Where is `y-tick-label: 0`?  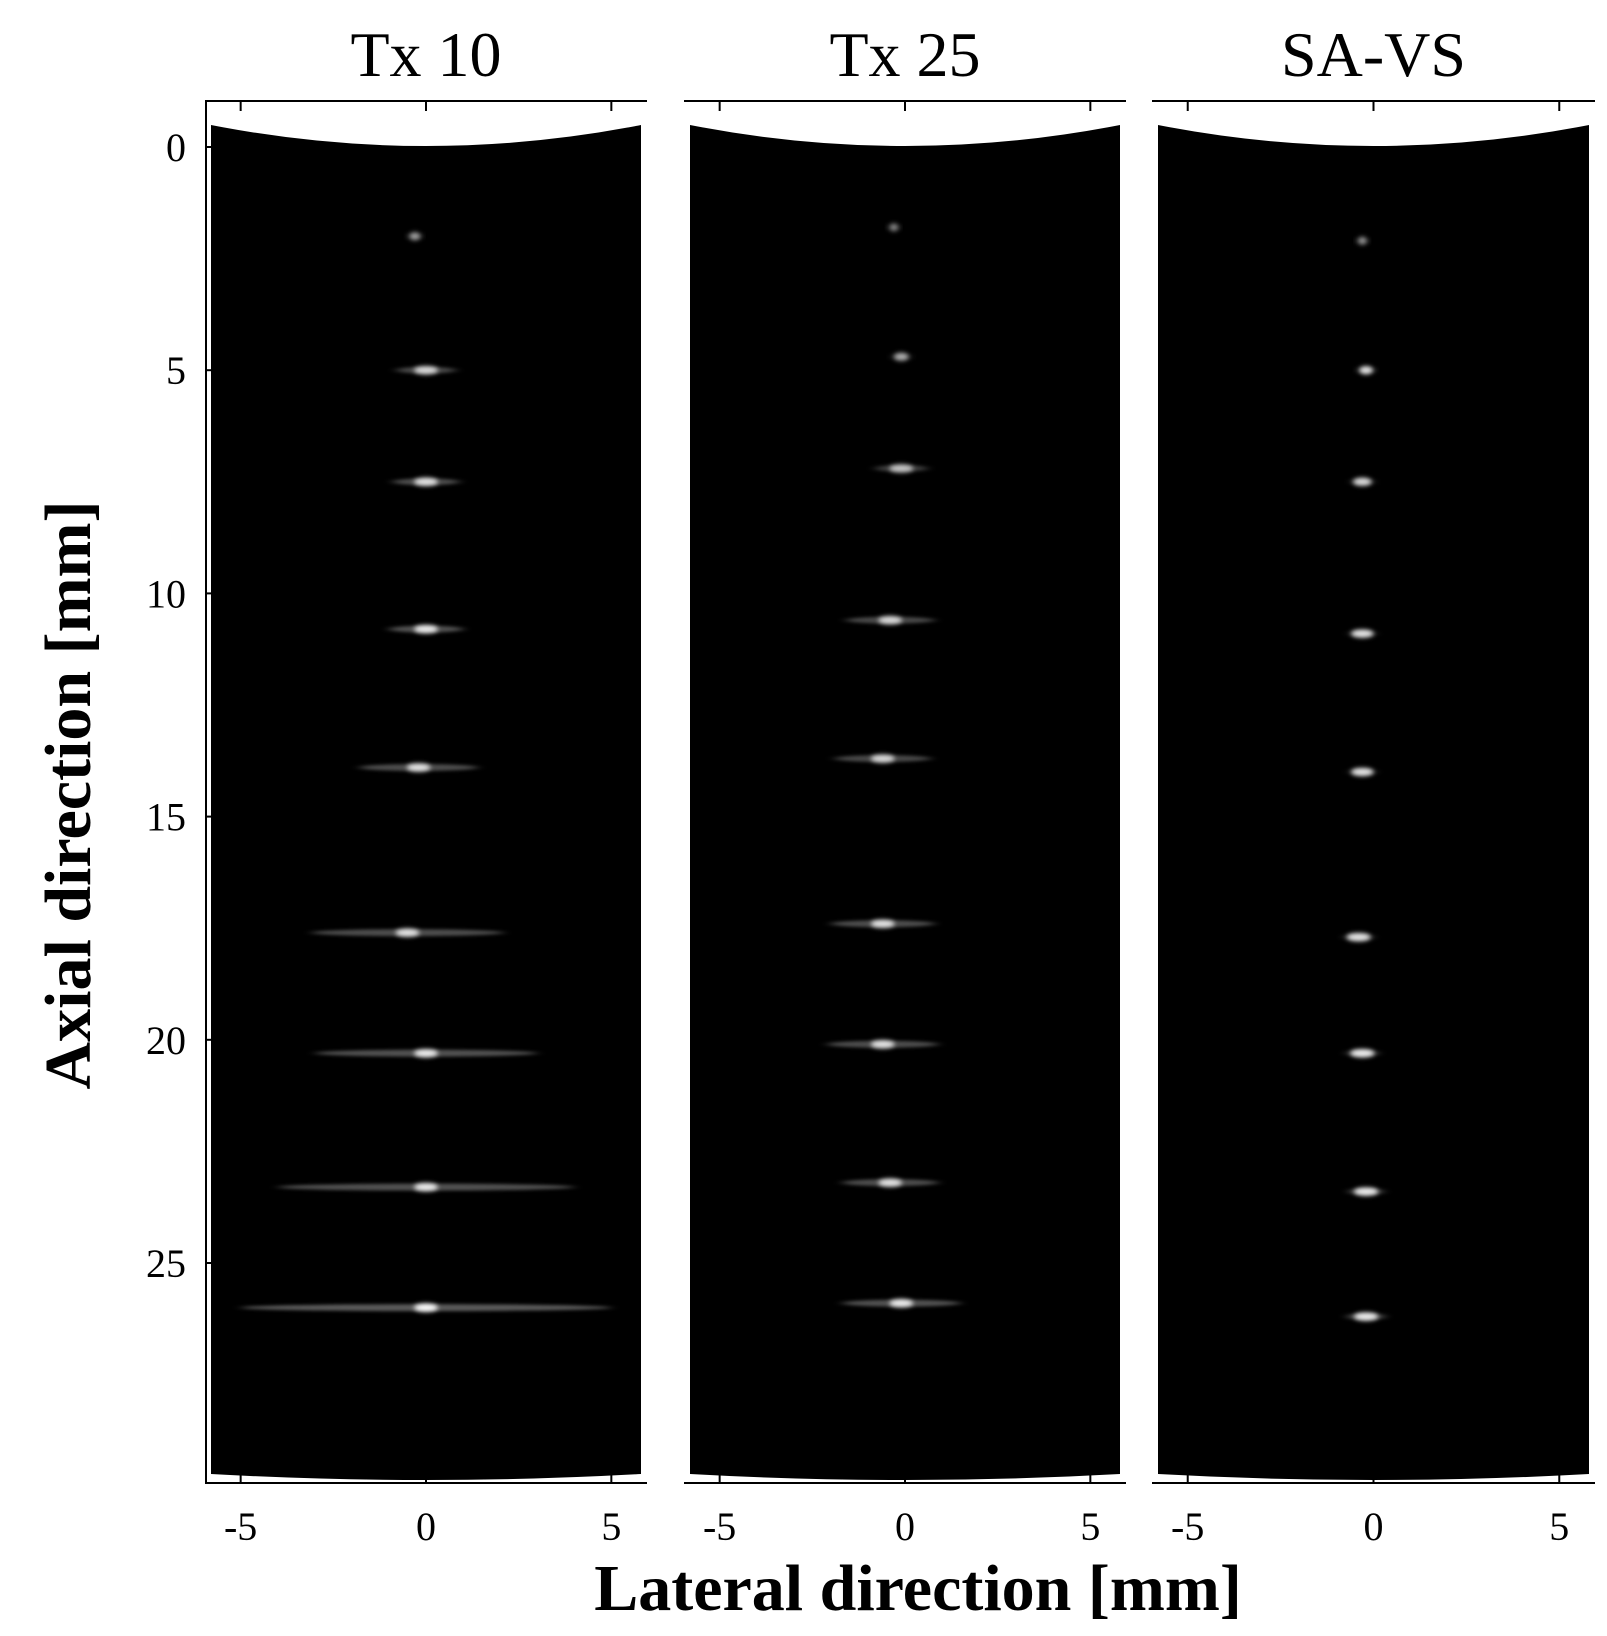 y-tick-label: 0 is located at coordinates (176, 147).